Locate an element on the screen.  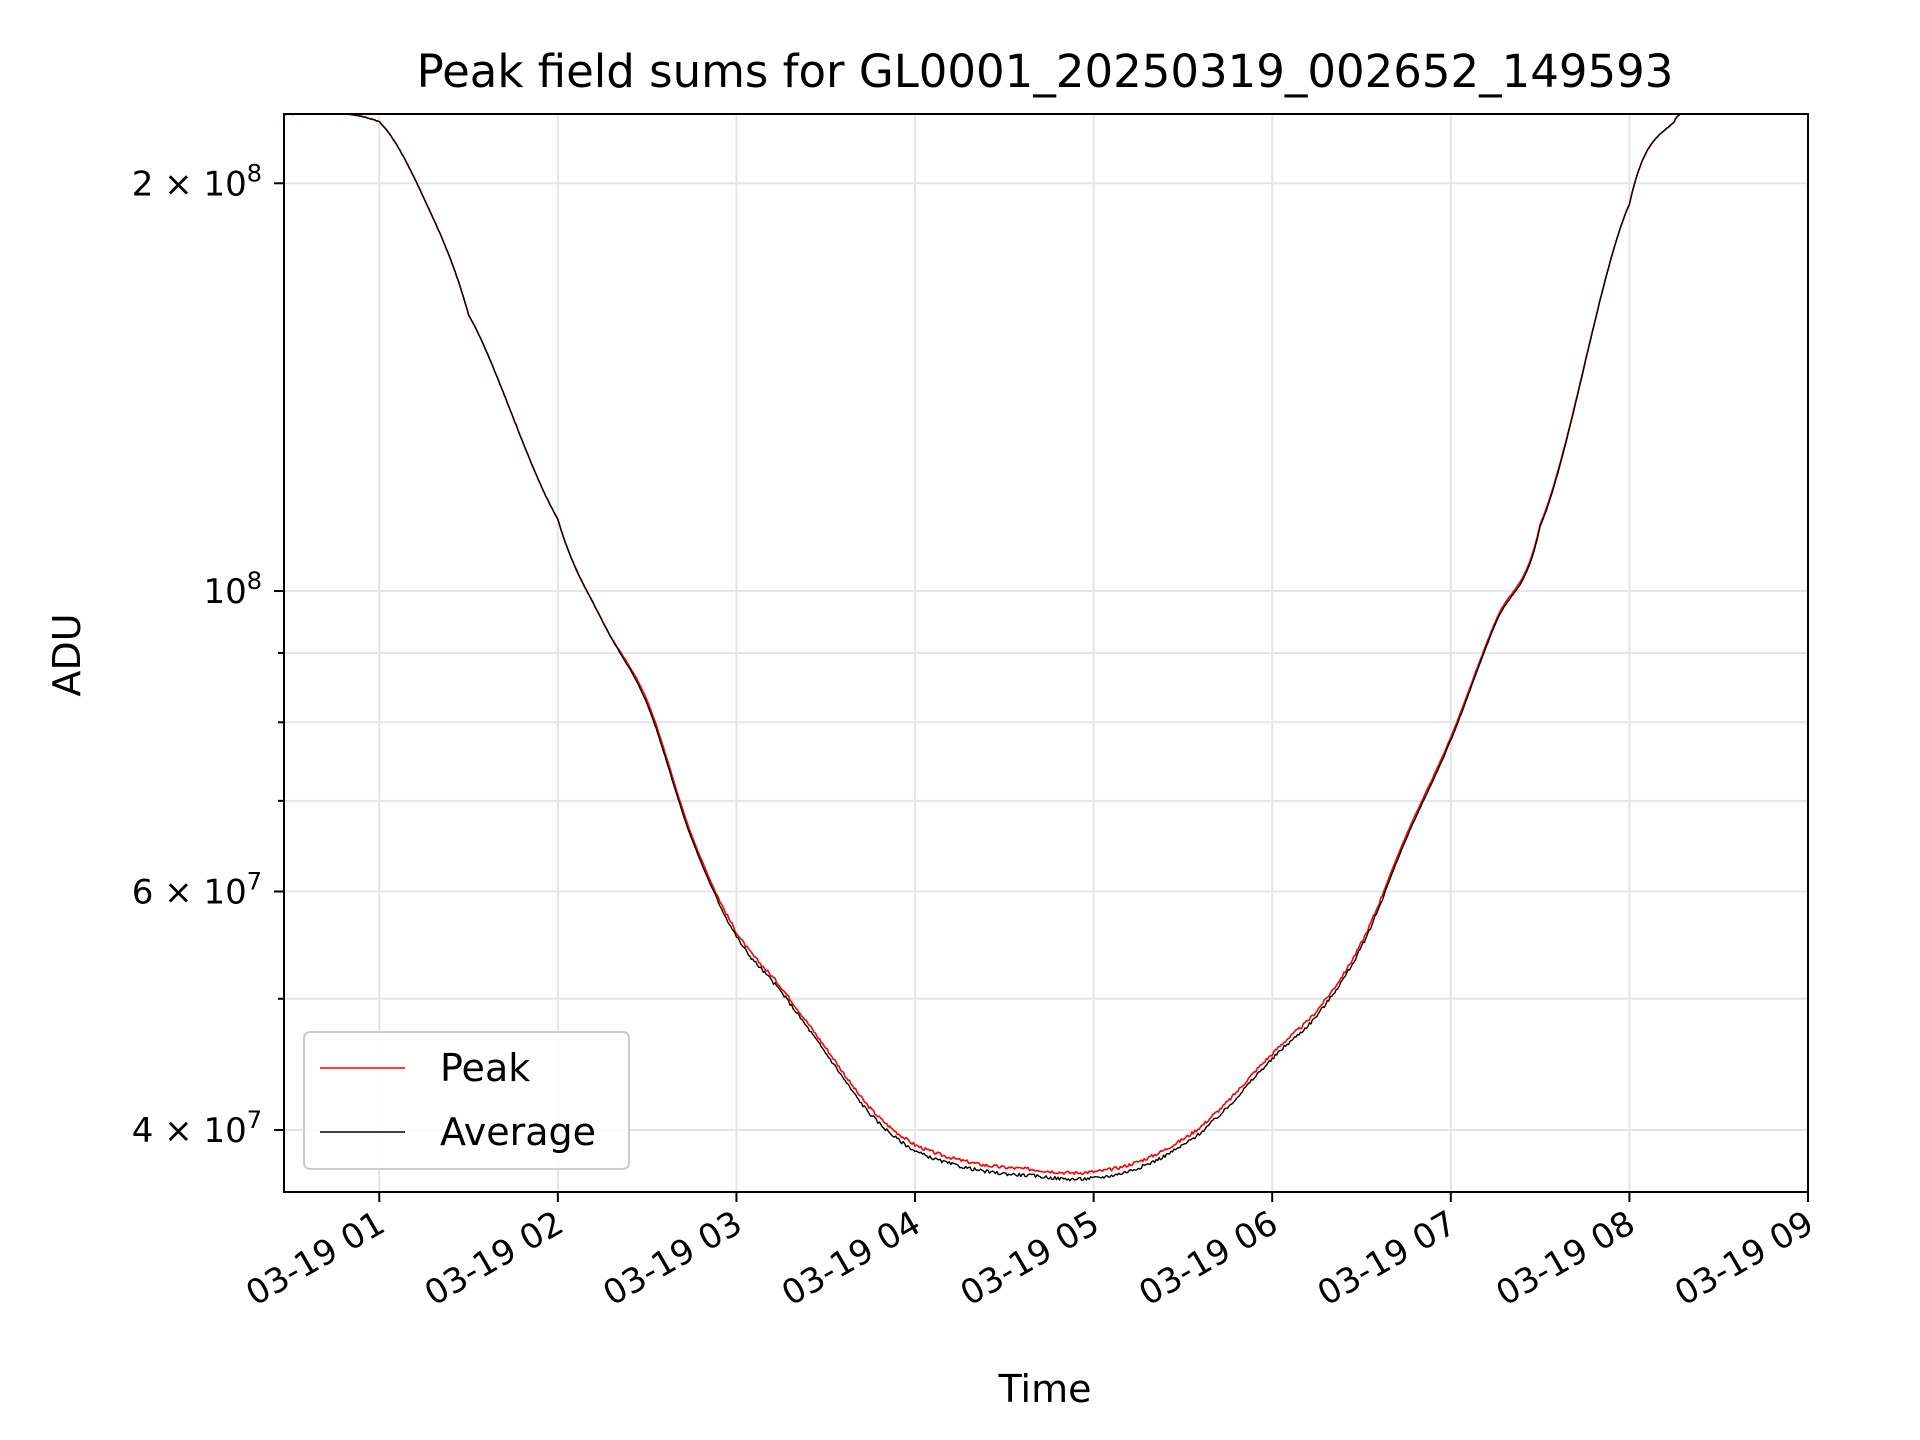
x-tick-label: 03-19 03 is located at coordinates (673, 1258).